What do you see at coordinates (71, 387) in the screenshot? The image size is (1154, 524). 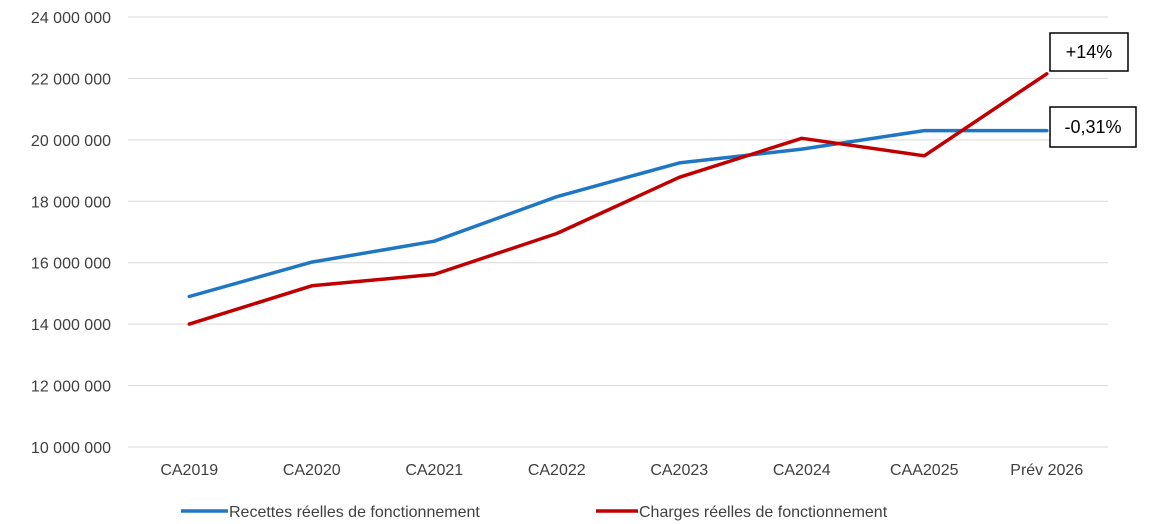 I see `y-tick-label: 12 000 000` at bounding box center [71, 387].